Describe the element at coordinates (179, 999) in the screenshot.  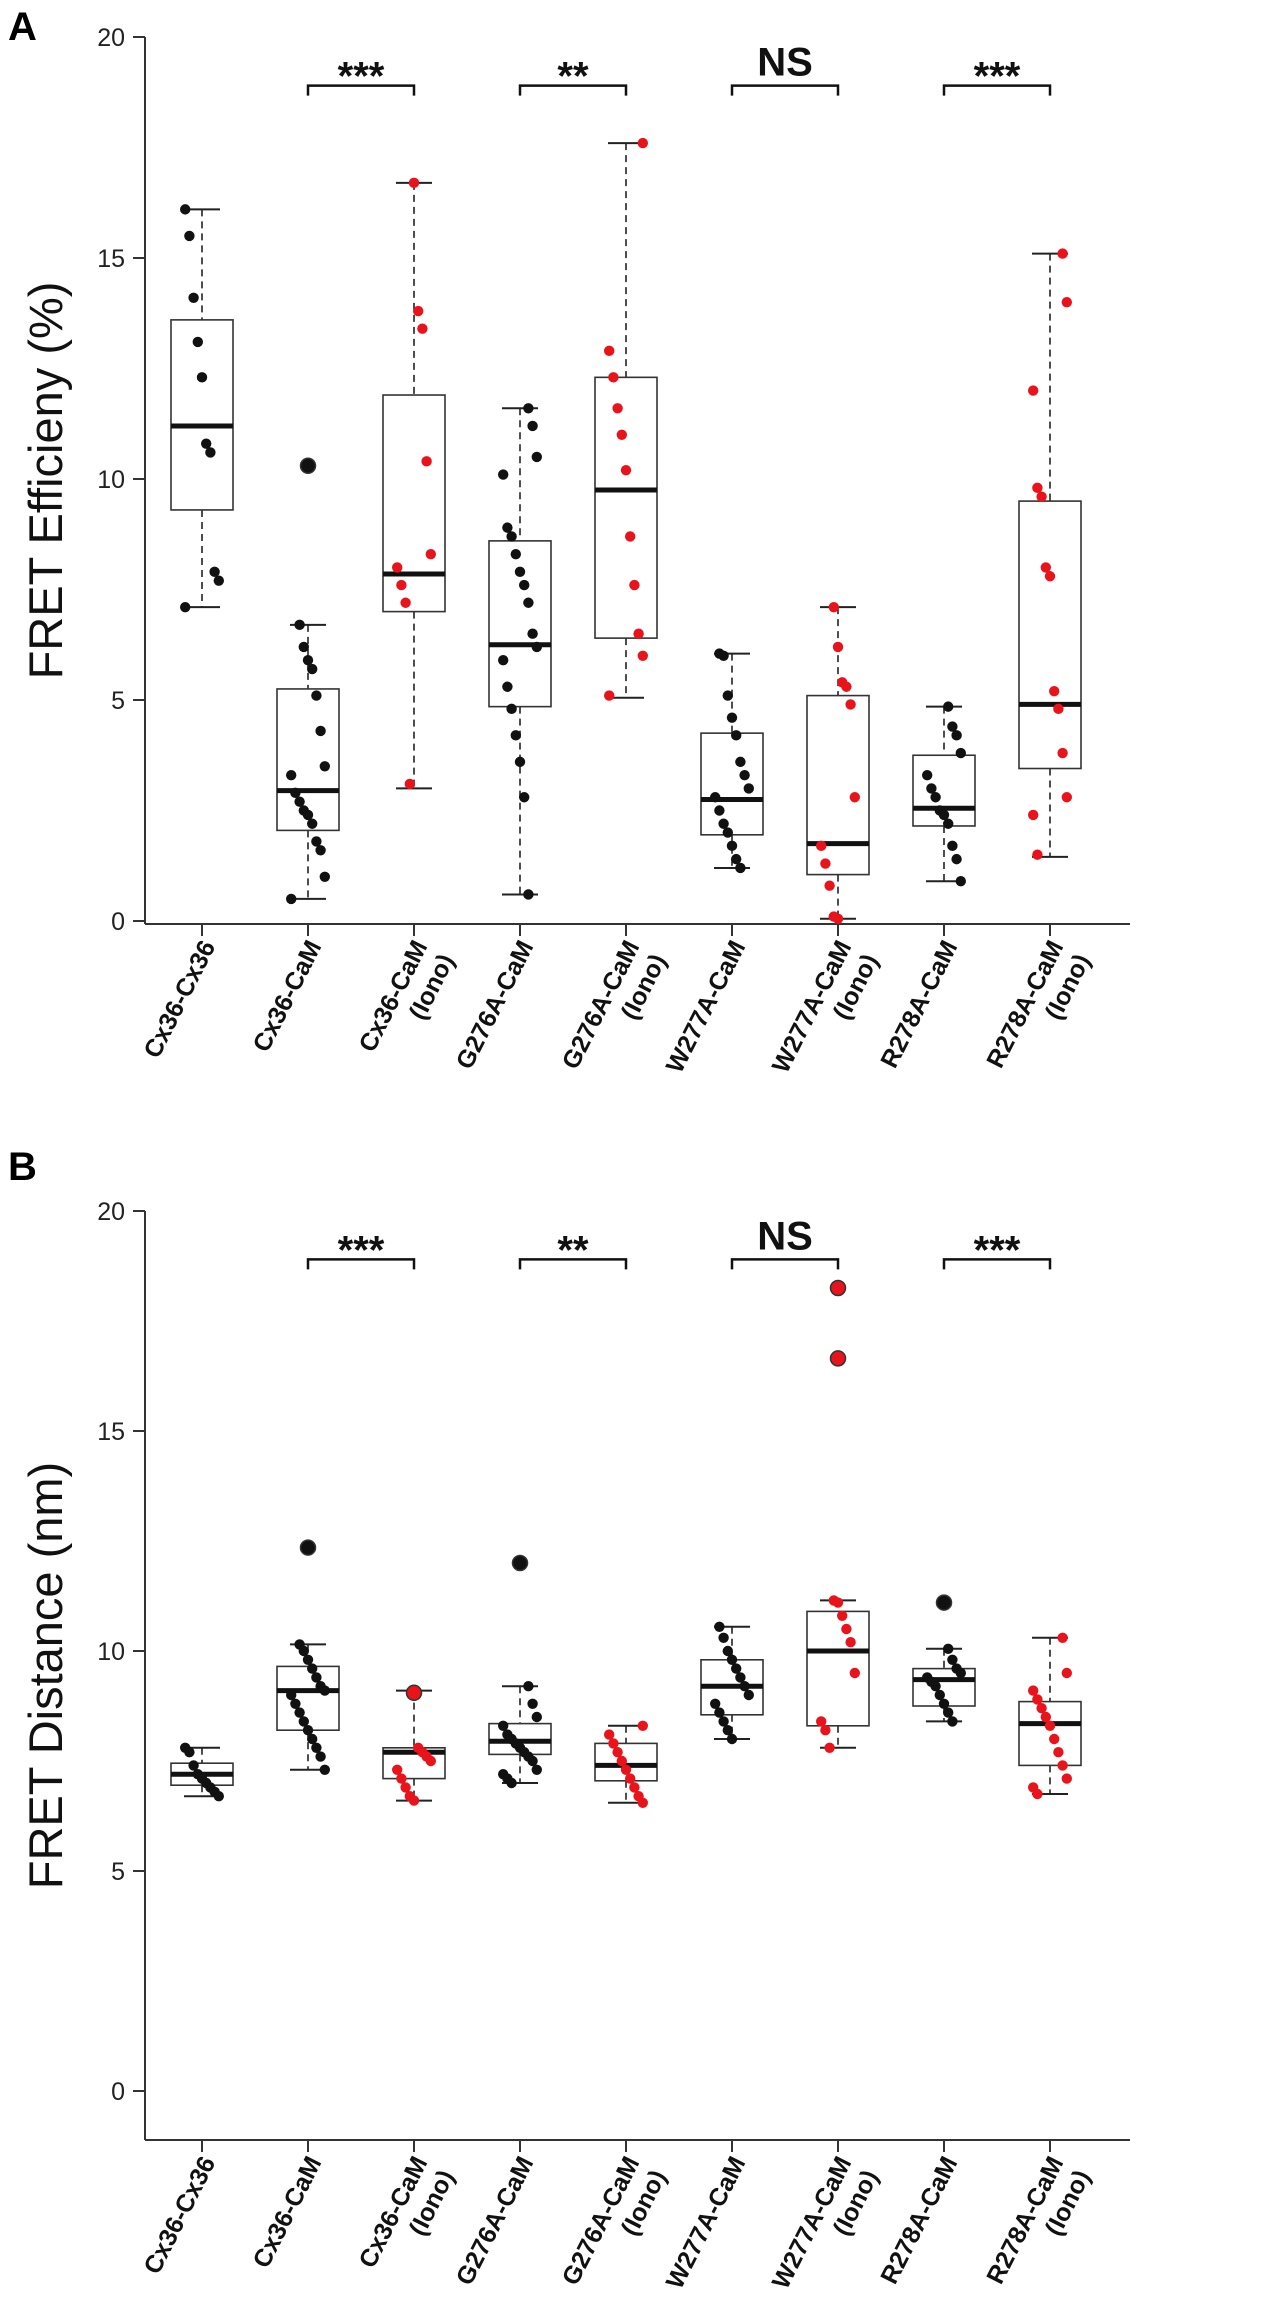
I see `x-tick-label-line: Cx36-Cx36` at that location.